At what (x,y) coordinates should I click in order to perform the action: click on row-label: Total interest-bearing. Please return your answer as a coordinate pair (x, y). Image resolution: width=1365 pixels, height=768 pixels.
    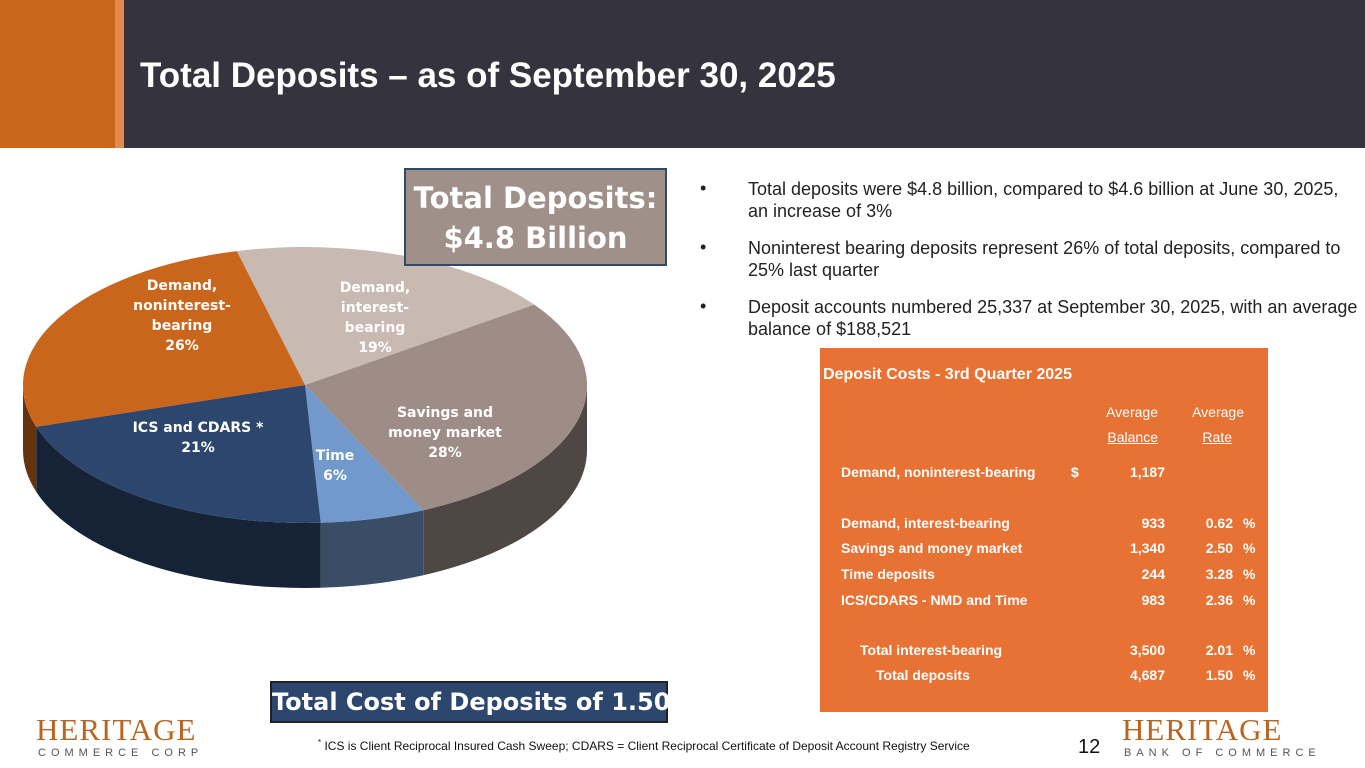
    Looking at the image, I should click on (931, 650).